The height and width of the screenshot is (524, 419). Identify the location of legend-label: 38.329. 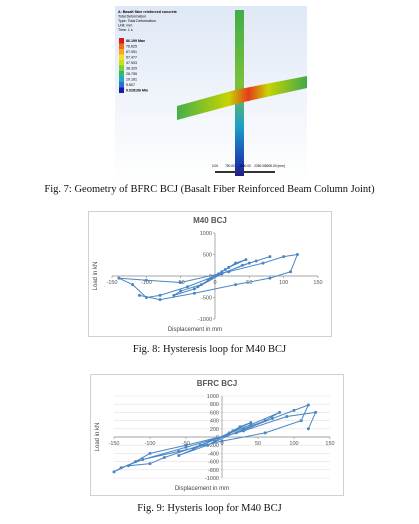
(131, 69).